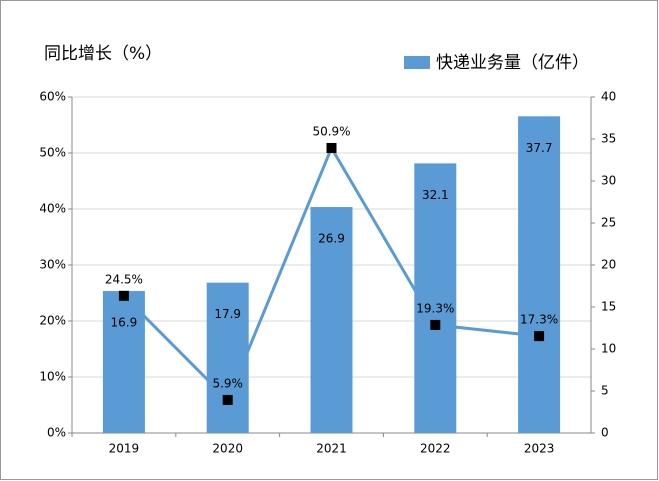 This screenshot has height=481, width=659. What do you see at coordinates (539, 320) in the screenshot?
I see `line-value-label: 17.3%` at bounding box center [539, 320].